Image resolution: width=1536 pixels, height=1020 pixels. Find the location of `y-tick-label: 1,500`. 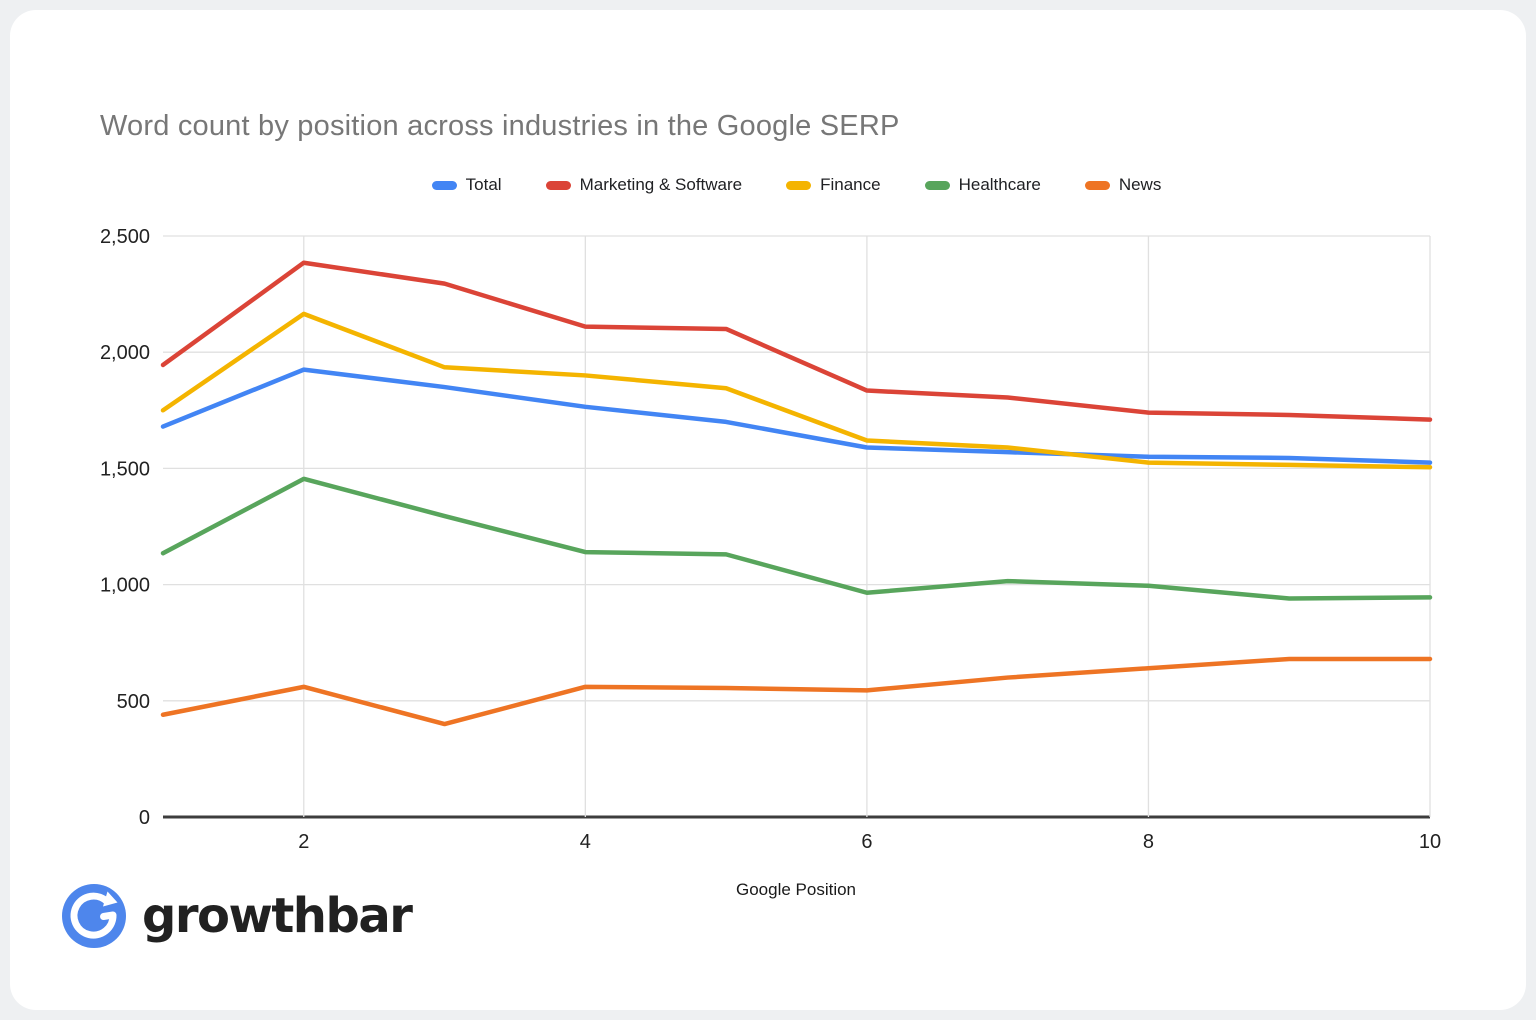

y-tick-label: 1,500 is located at coordinates (125, 469).